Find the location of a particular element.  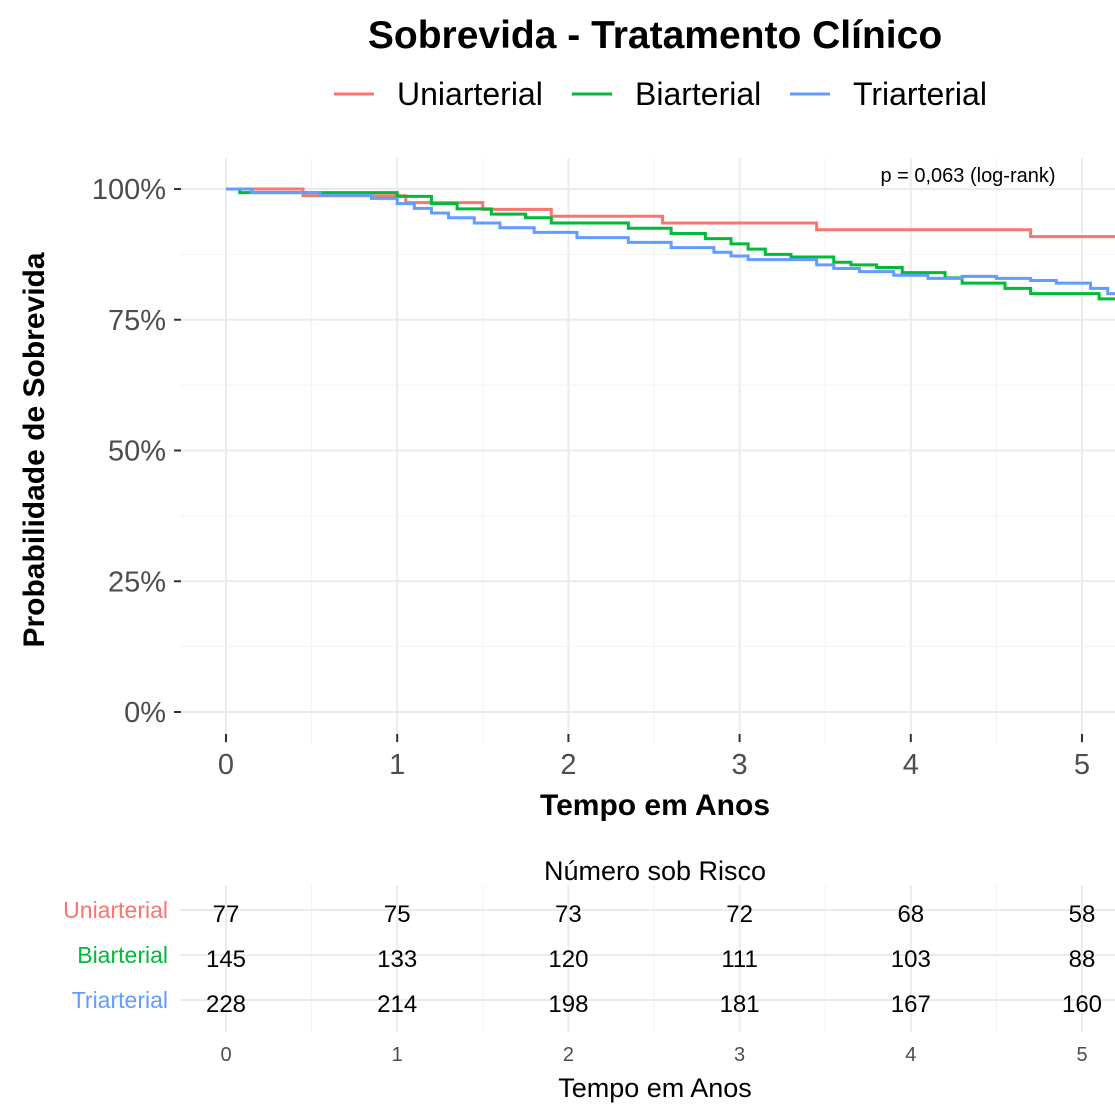

risk-value: 75 is located at coordinates (397, 914).